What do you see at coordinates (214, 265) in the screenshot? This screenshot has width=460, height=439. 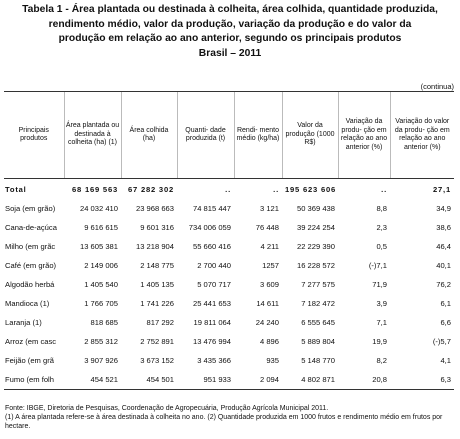 I see `cell: 2 700 440` at bounding box center [214, 265].